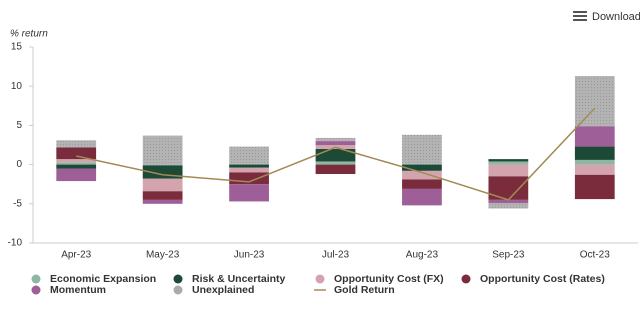 This screenshot has height=323, width=640. I want to click on legend-label: Momentum, so click(78, 290).